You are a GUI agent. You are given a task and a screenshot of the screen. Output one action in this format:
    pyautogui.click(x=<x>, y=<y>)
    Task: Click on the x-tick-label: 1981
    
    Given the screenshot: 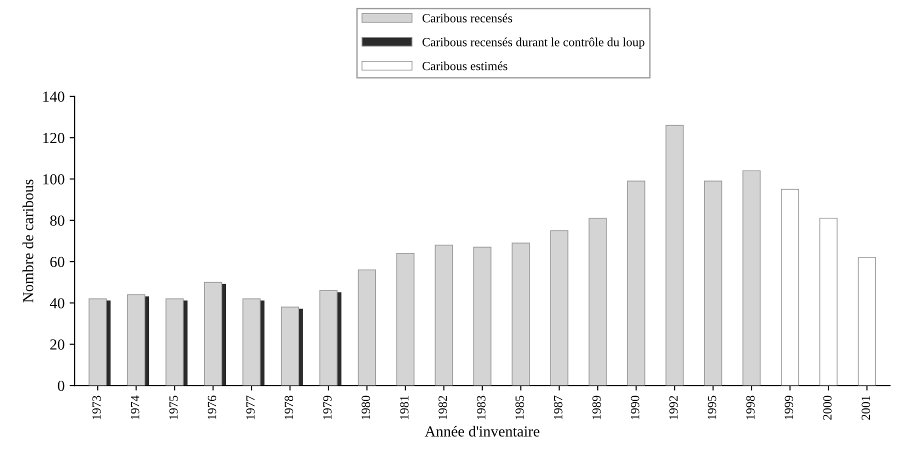 What is the action you would take?
    pyautogui.click(x=404, y=408)
    